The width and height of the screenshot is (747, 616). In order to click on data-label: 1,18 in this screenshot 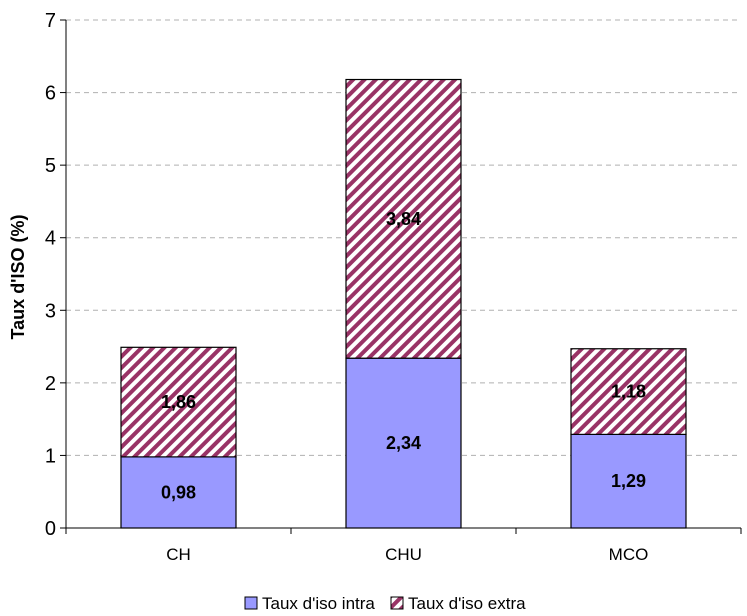, I will do `click(628, 392)`.